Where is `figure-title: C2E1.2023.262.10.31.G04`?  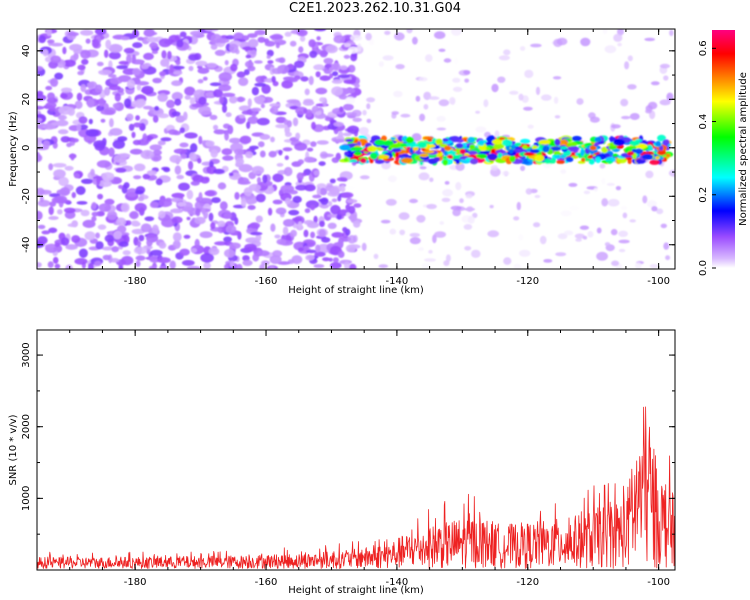 figure-title: C2E1.2023.262.10.31.G04 is located at coordinates (375, 8).